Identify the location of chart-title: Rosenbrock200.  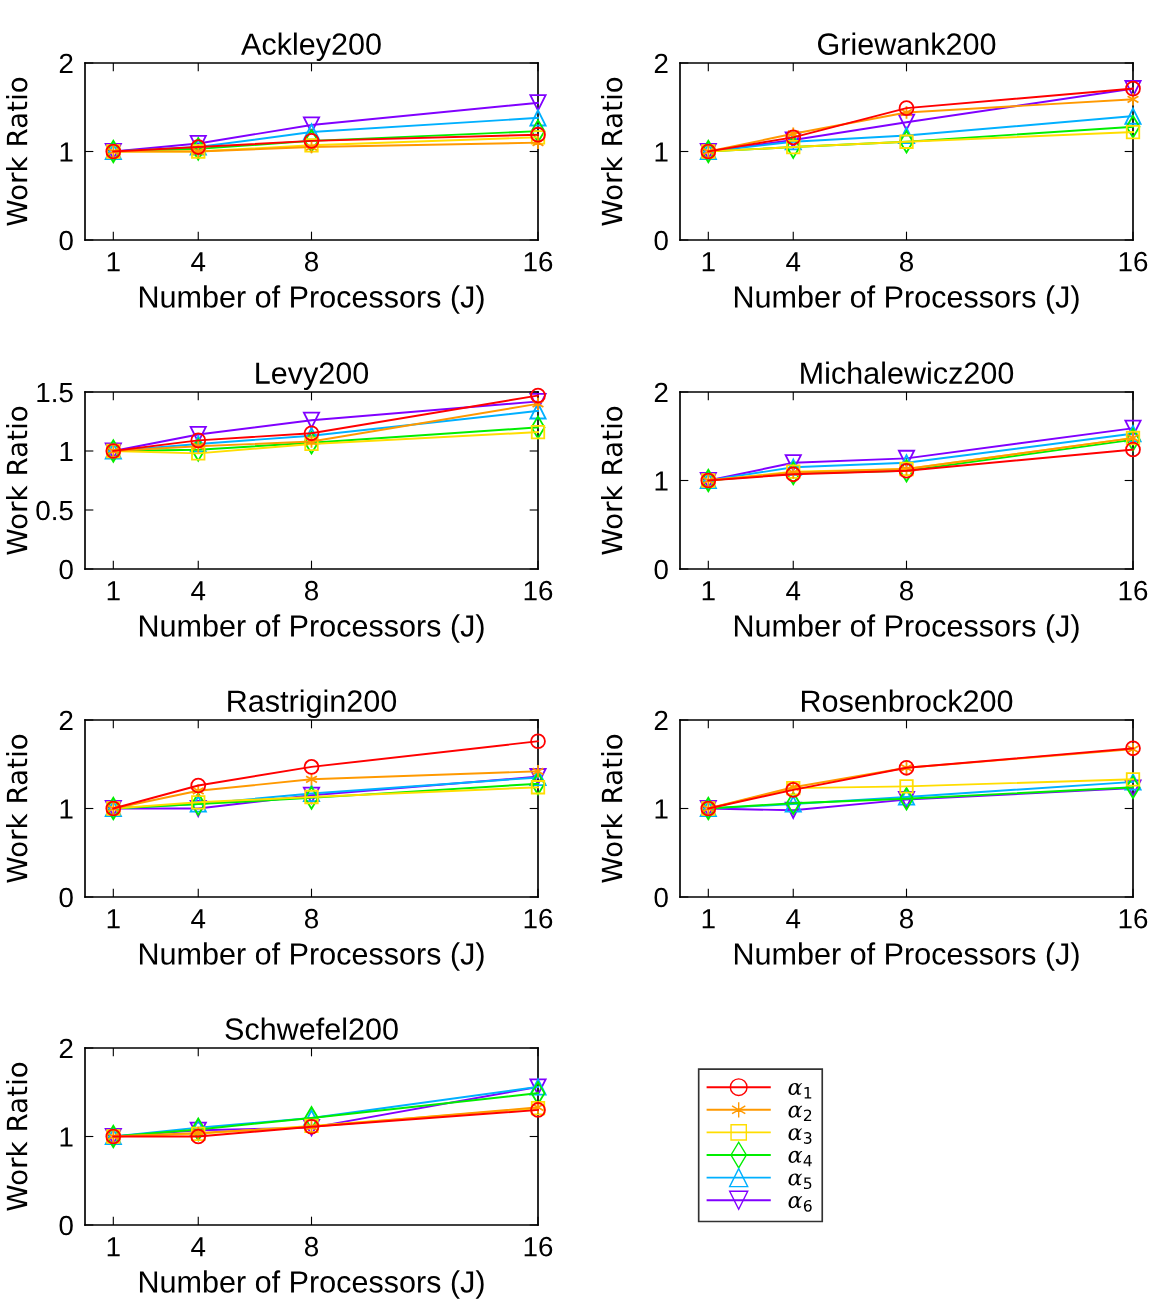
(907, 700).